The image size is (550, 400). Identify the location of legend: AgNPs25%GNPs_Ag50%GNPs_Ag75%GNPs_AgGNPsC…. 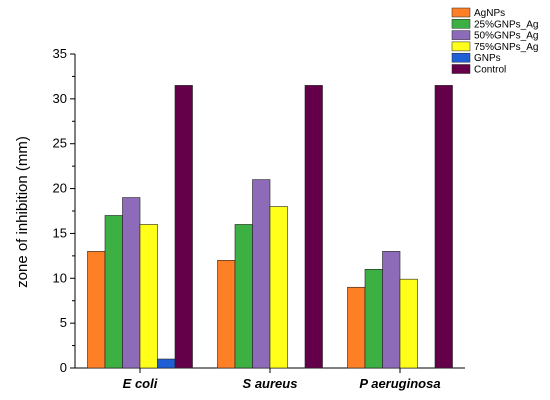
(494, 41).